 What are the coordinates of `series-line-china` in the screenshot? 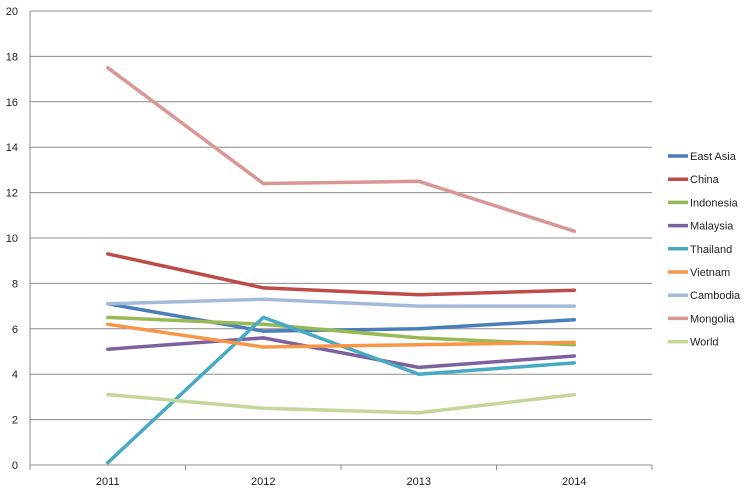 It's located at (341, 274).